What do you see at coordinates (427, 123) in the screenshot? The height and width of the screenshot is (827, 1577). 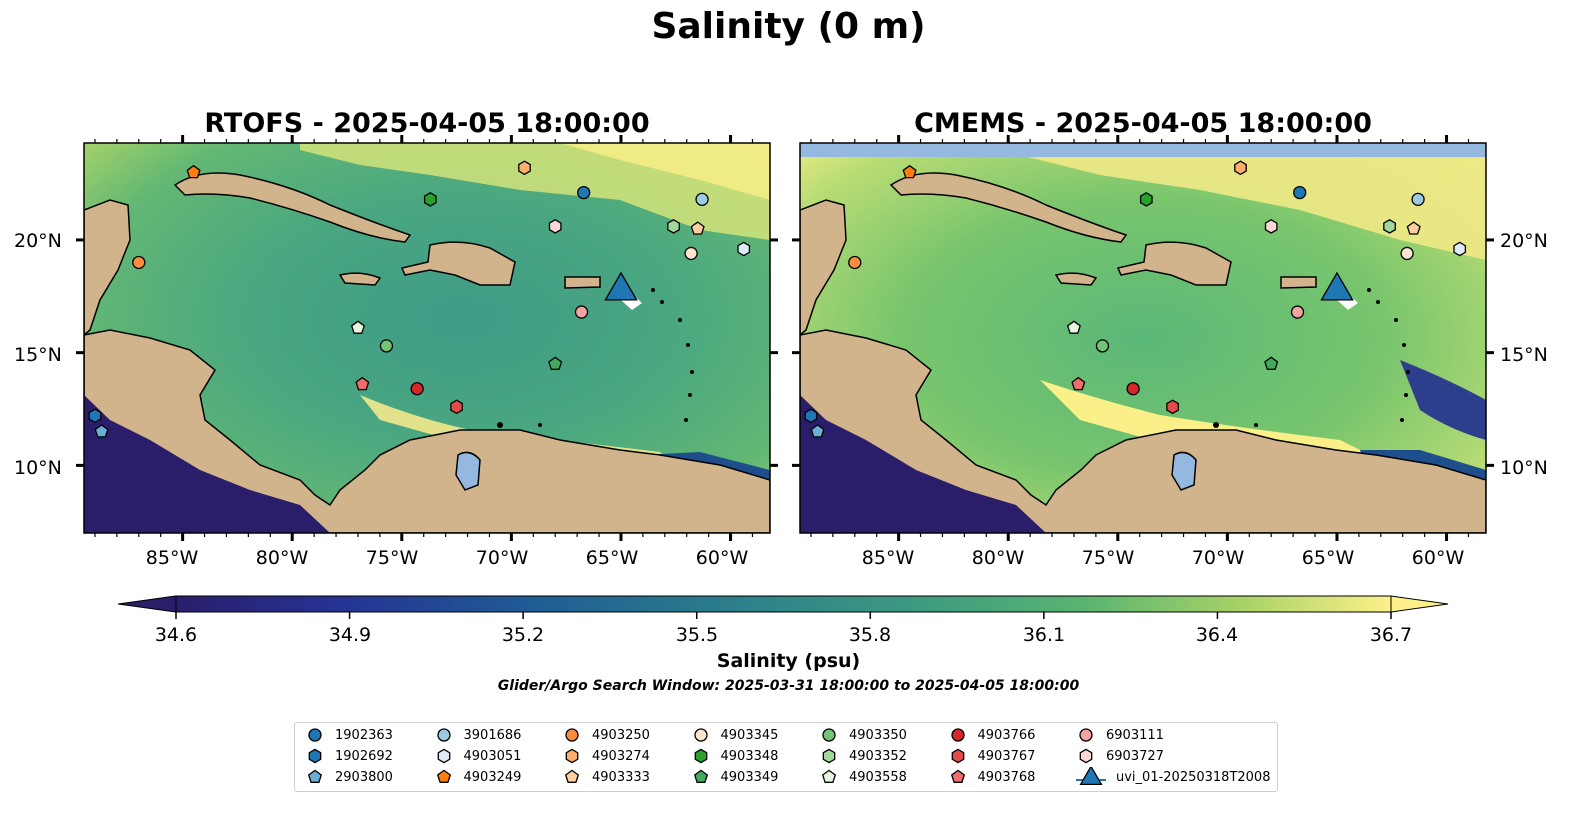 I see `panel-title-rtofs: RTOFS - 2025-04-05 18:00:00` at bounding box center [427, 123].